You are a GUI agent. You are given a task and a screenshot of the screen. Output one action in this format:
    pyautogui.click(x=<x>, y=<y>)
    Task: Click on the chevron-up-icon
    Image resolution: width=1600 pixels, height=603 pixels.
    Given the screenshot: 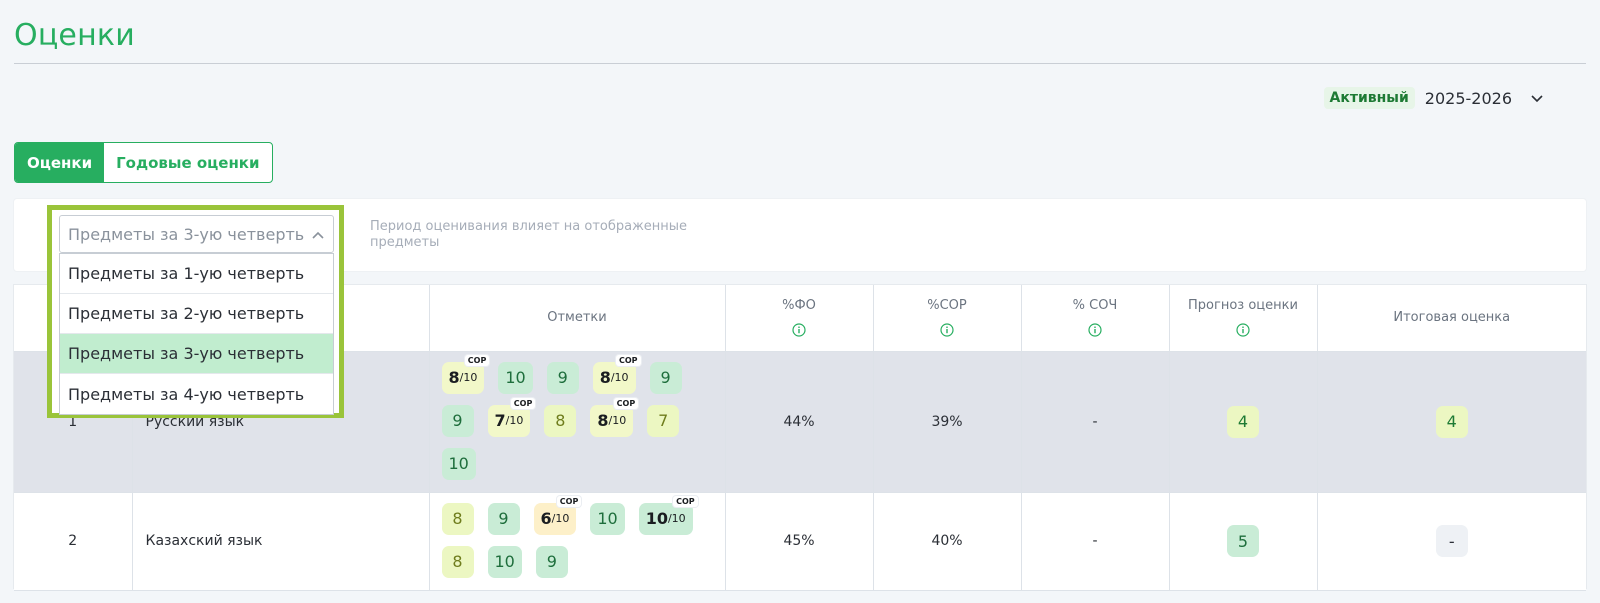 What is the action you would take?
    pyautogui.click(x=318, y=235)
    